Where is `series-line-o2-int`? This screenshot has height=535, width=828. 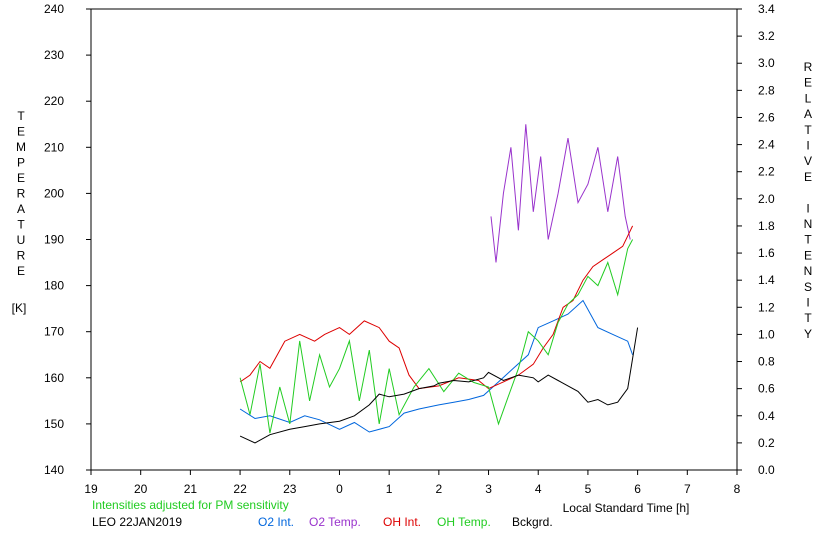
series-line-o2-int is located at coordinates (436, 366).